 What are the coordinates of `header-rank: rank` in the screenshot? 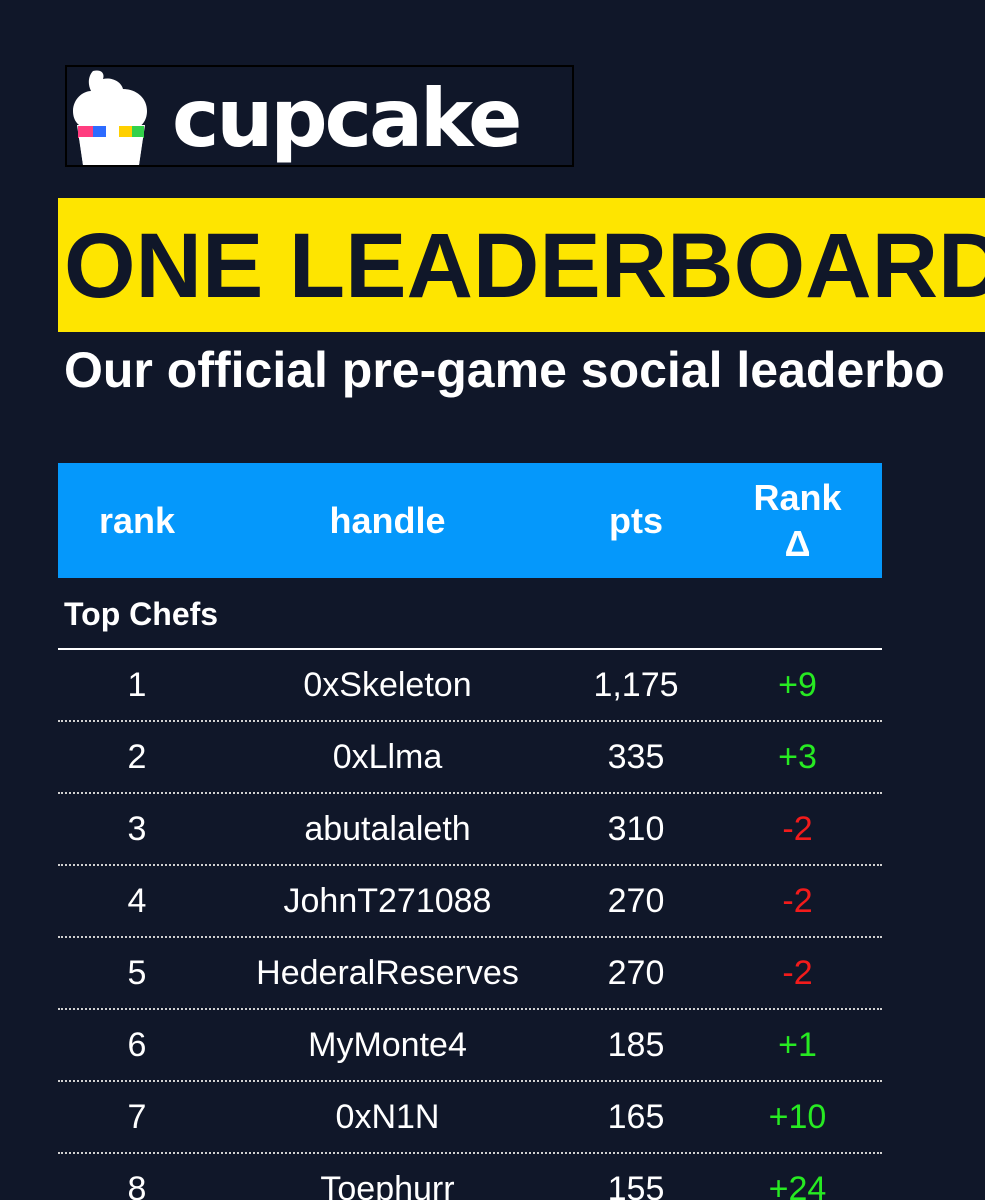 It's located at (137, 520).